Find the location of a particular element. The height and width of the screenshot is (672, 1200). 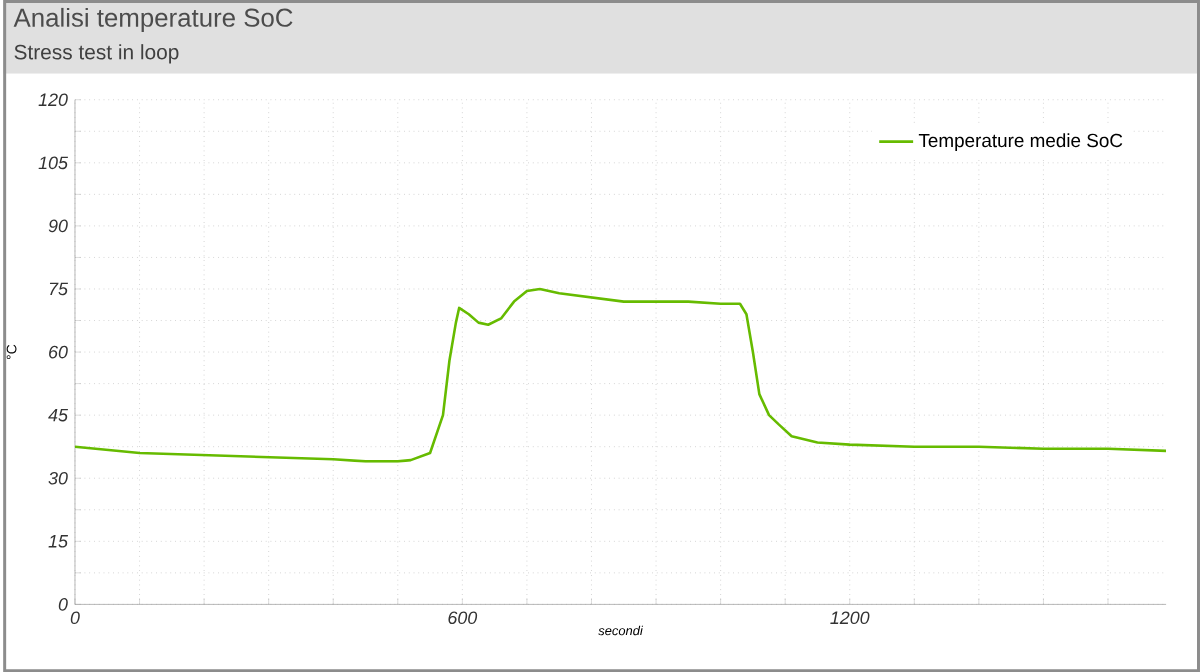

y-tick-label: 75 is located at coordinates (59, 289).